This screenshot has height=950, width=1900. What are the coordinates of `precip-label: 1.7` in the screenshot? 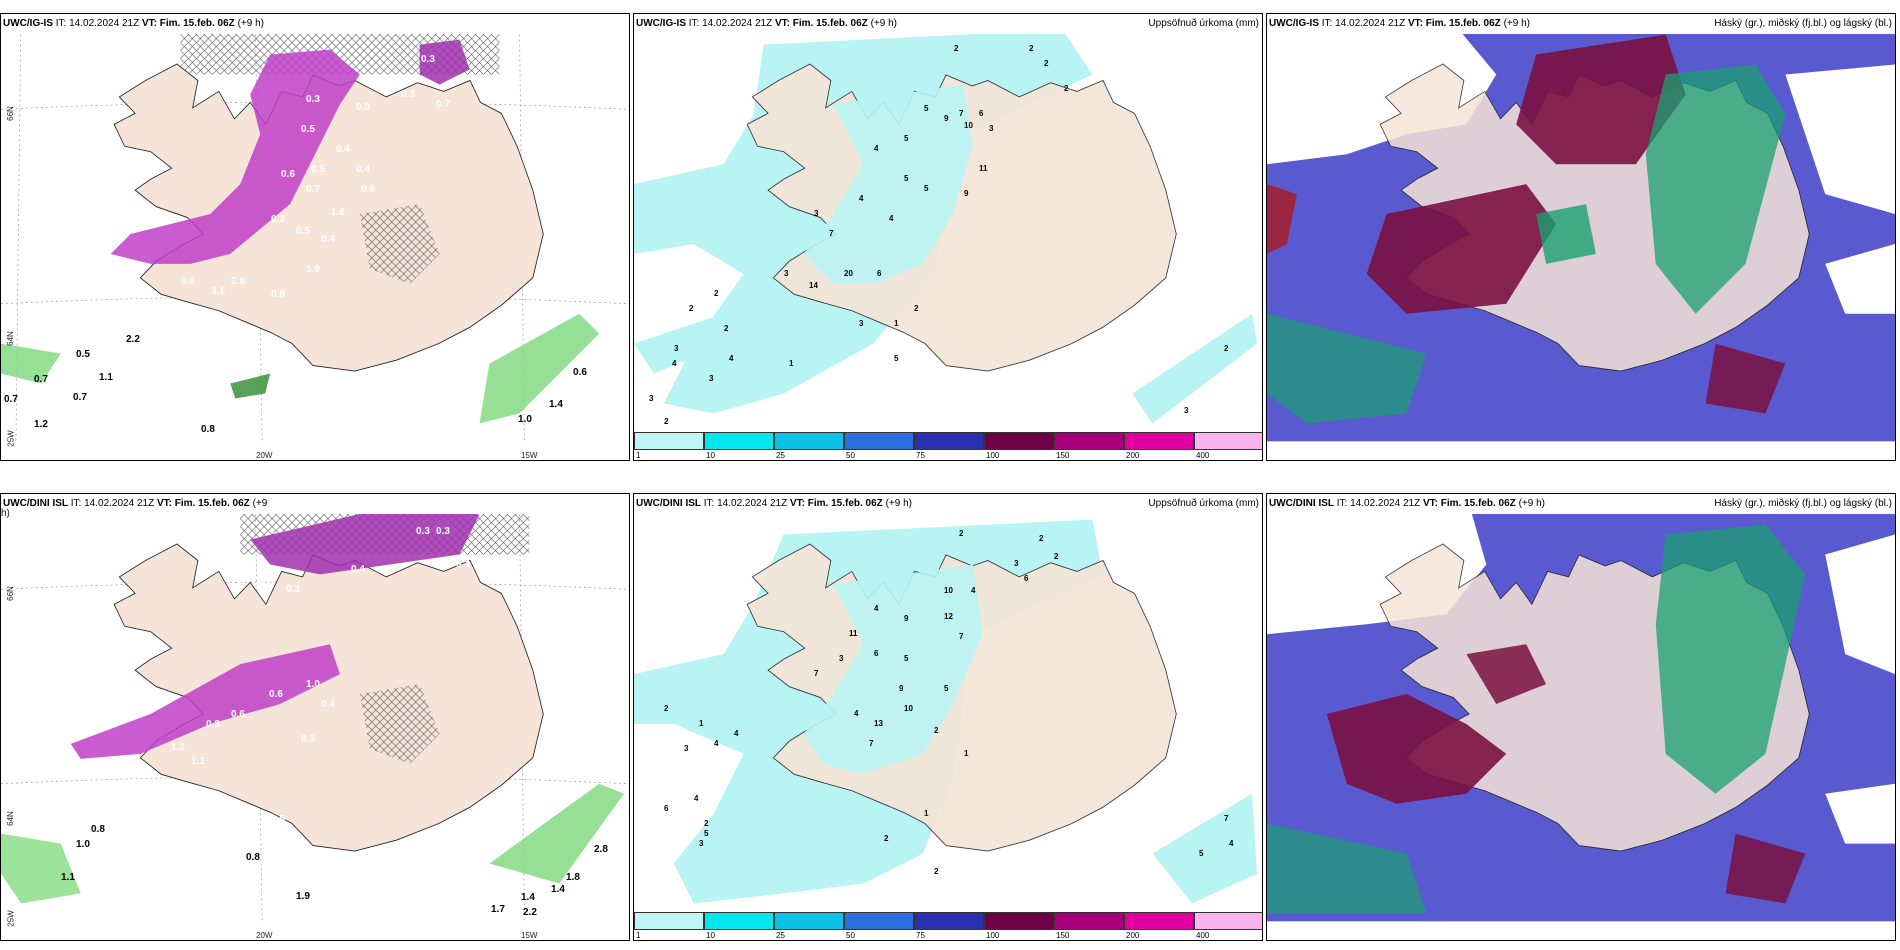 It's located at (498, 909).